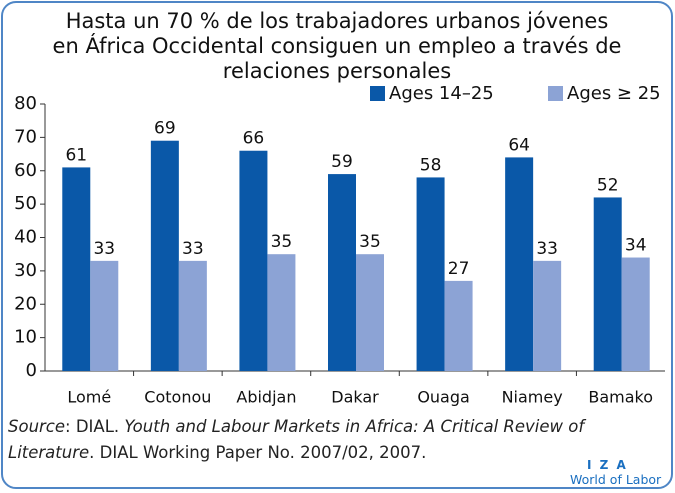 This screenshot has height=493, width=675. What do you see at coordinates (519, 145) in the screenshot?
I see `data-label: 64` at bounding box center [519, 145].